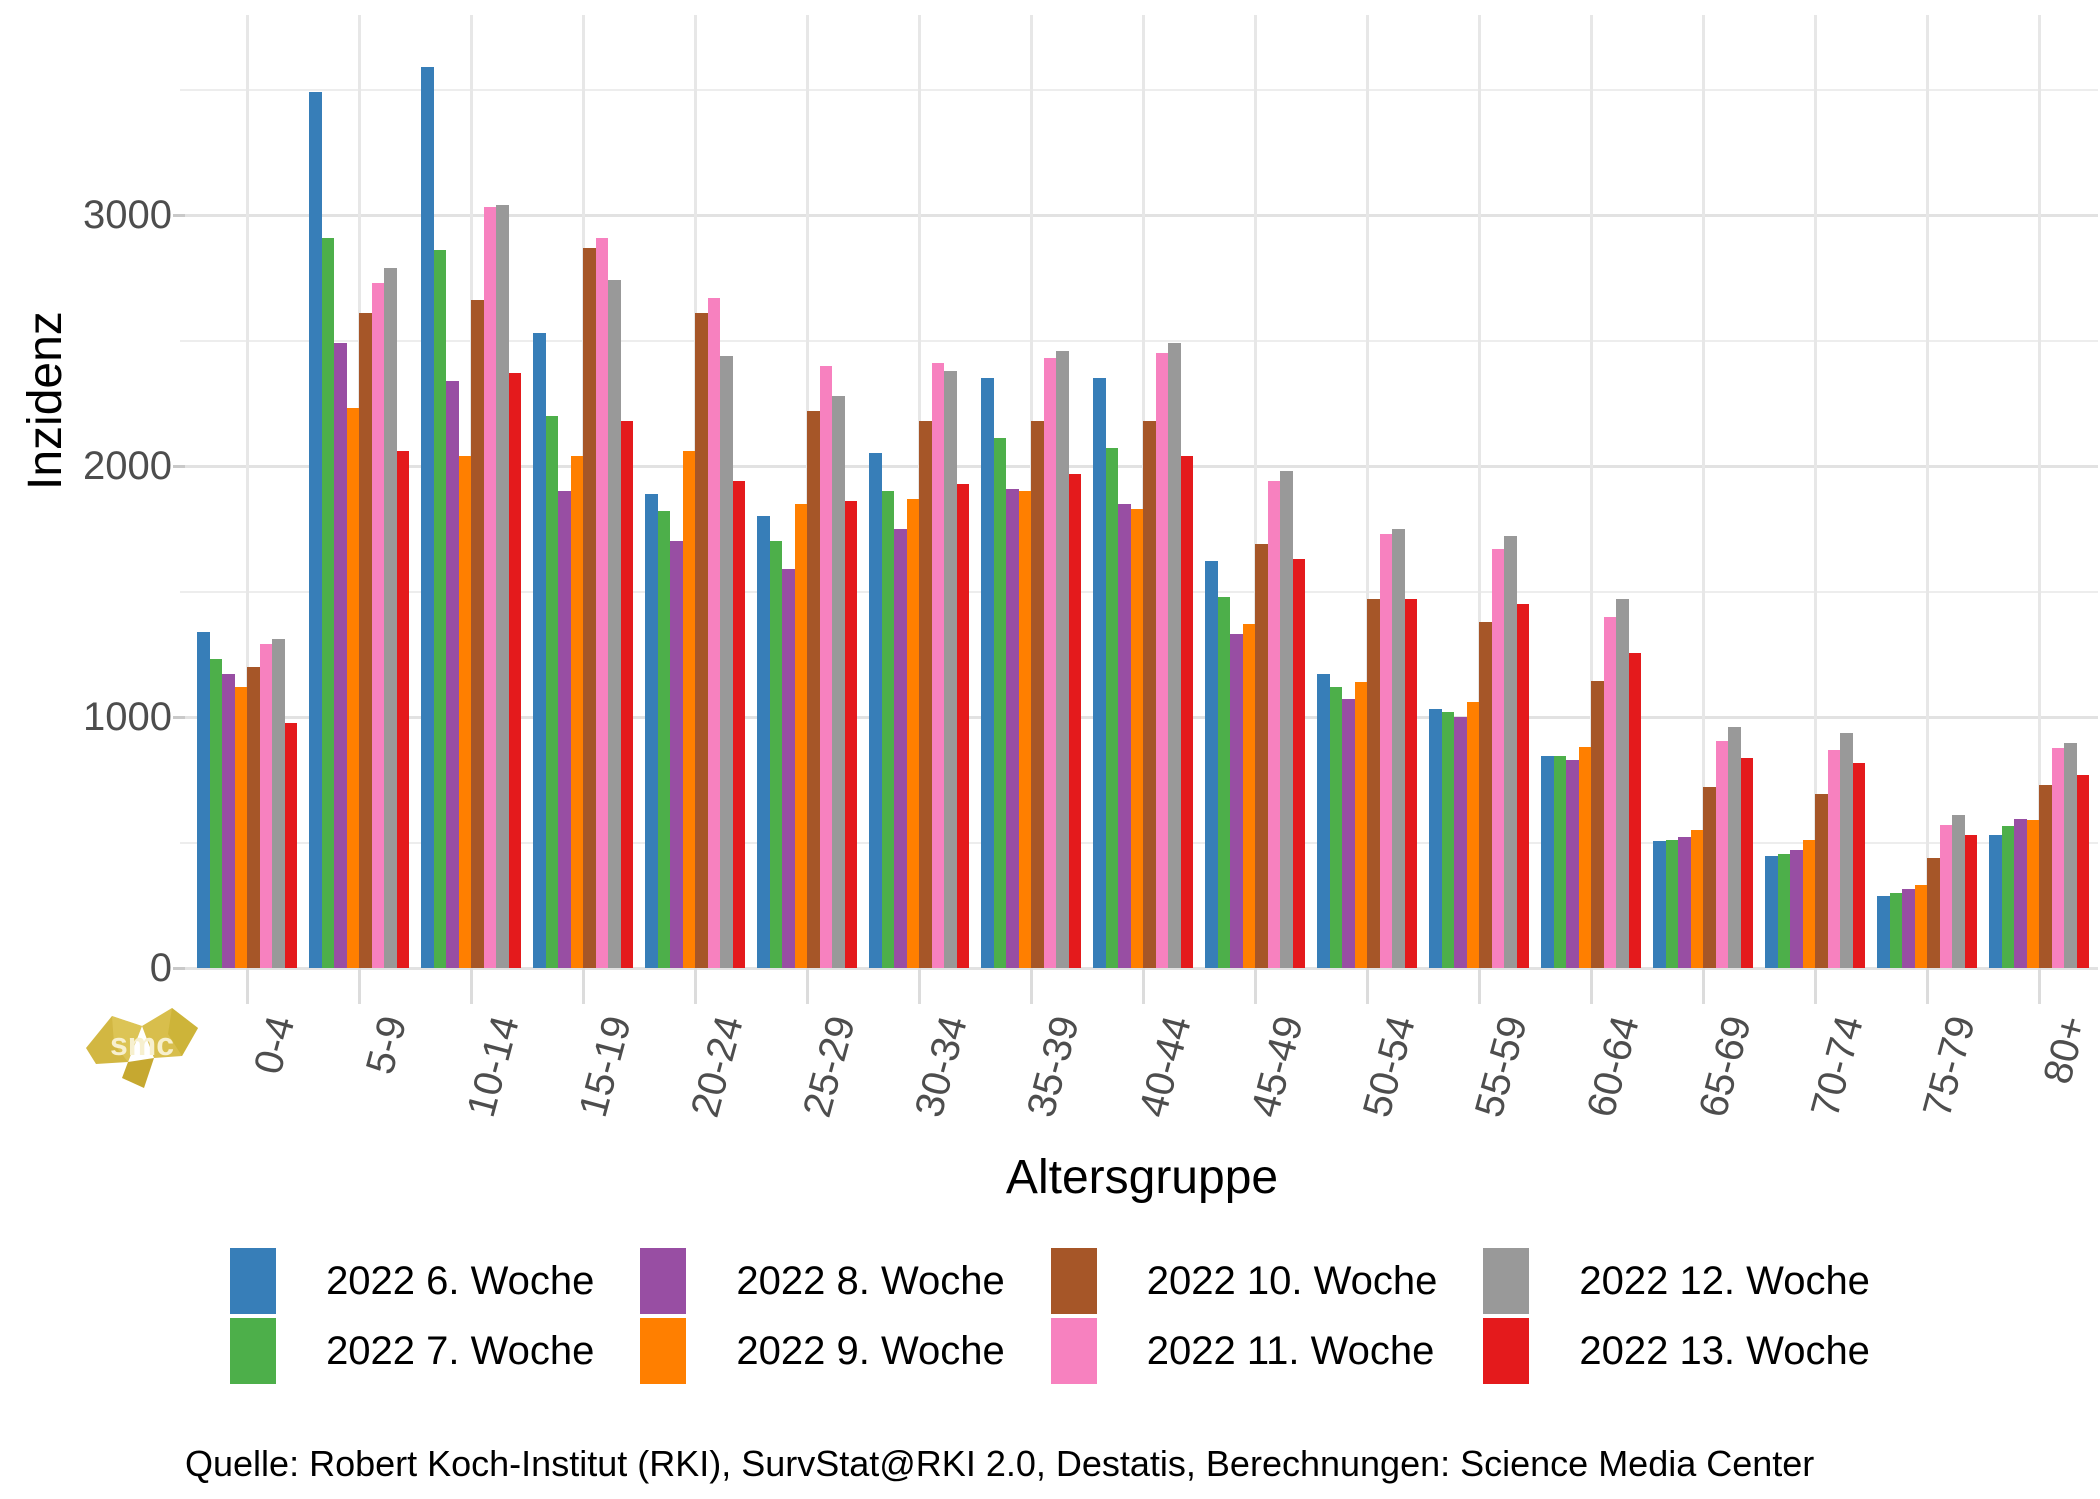  What do you see at coordinates (1724, 1280) in the screenshot?
I see `legend-label: 2022 12. Woche` at bounding box center [1724, 1280].